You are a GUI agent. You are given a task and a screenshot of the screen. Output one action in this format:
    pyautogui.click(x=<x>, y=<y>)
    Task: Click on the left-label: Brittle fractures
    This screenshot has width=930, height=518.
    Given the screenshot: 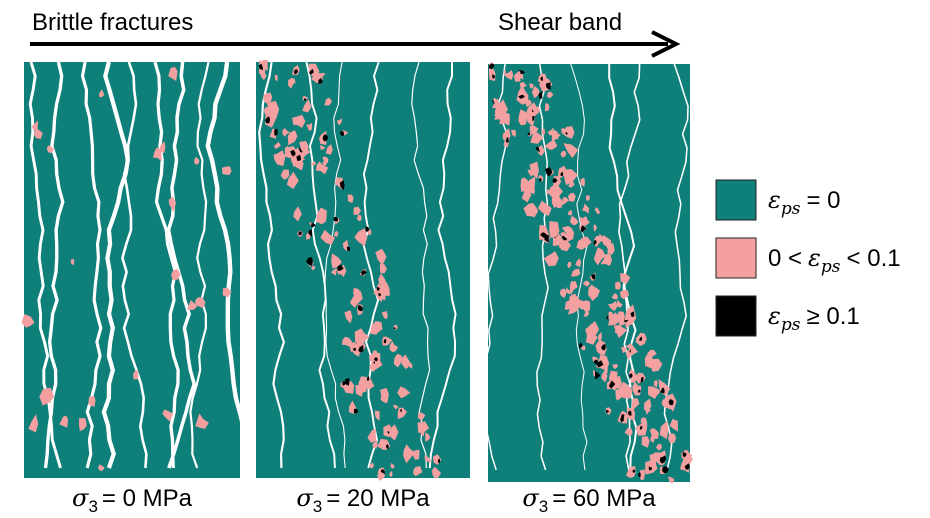 What is the action you would take?
    pyautogui.click(x=112, y=22)
    